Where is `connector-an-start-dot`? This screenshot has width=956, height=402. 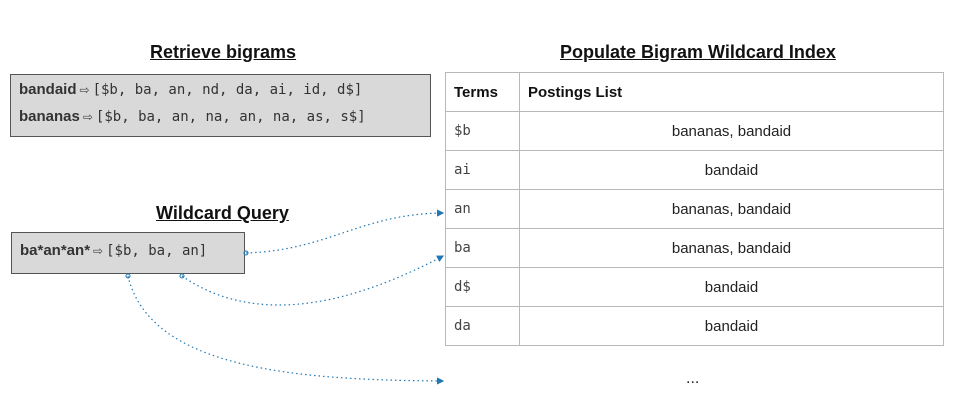
connector-an-start-dot is located at coordinates (246, 253).